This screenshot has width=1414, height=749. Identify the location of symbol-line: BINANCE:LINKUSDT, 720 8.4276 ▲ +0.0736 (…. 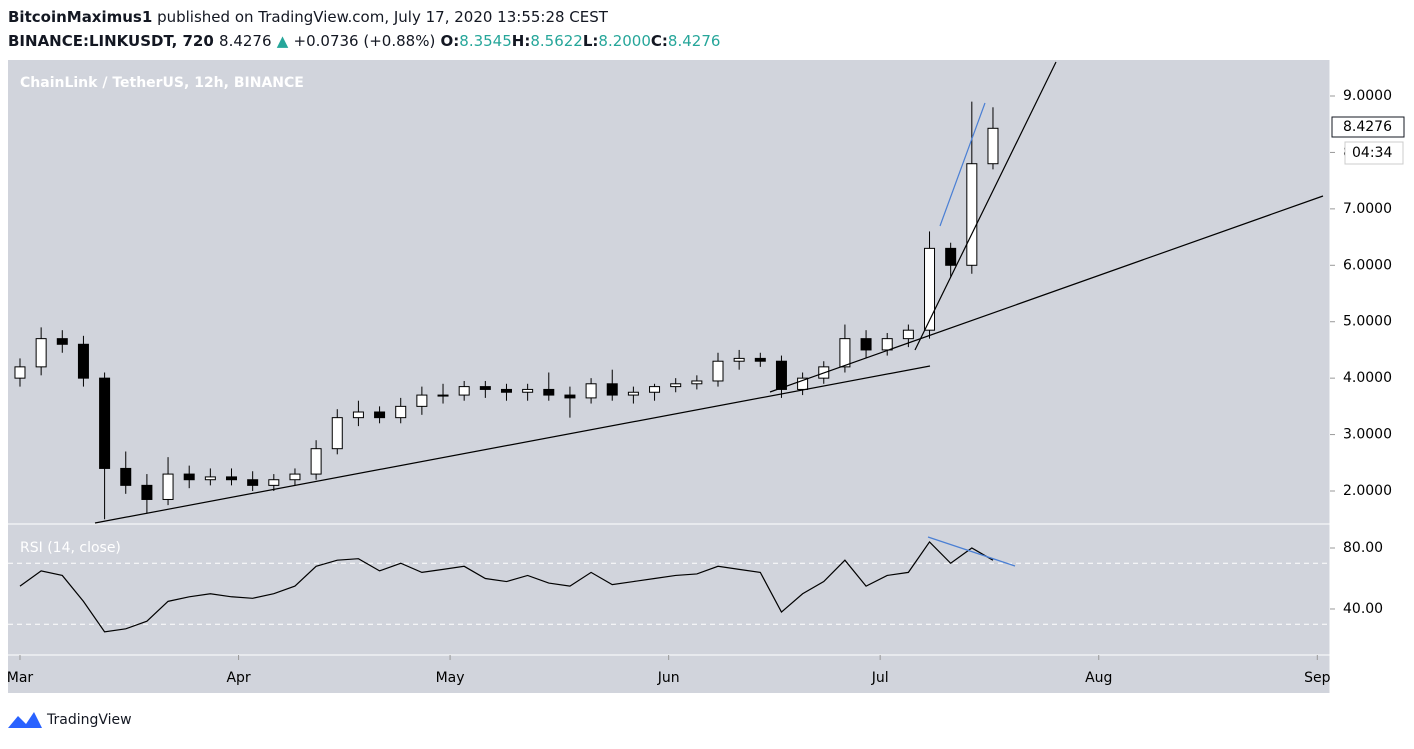
(364, 41).